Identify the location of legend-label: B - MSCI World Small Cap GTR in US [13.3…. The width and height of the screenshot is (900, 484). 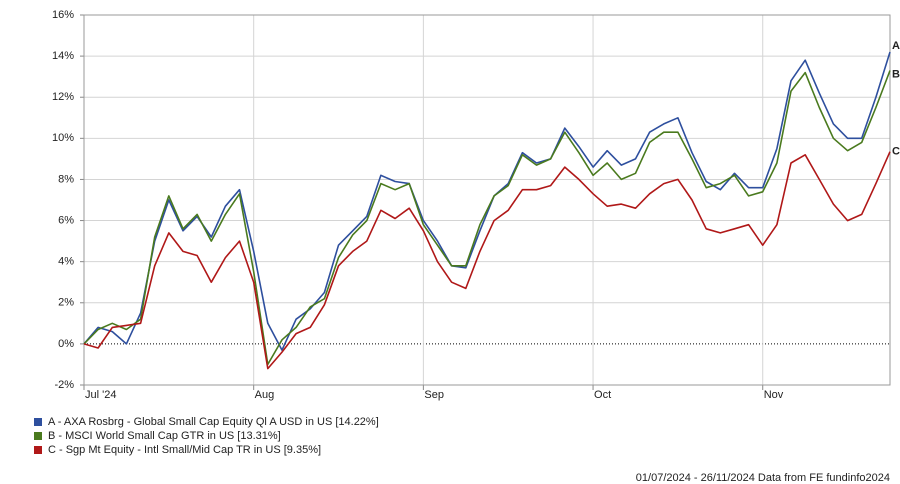
(164, 436).